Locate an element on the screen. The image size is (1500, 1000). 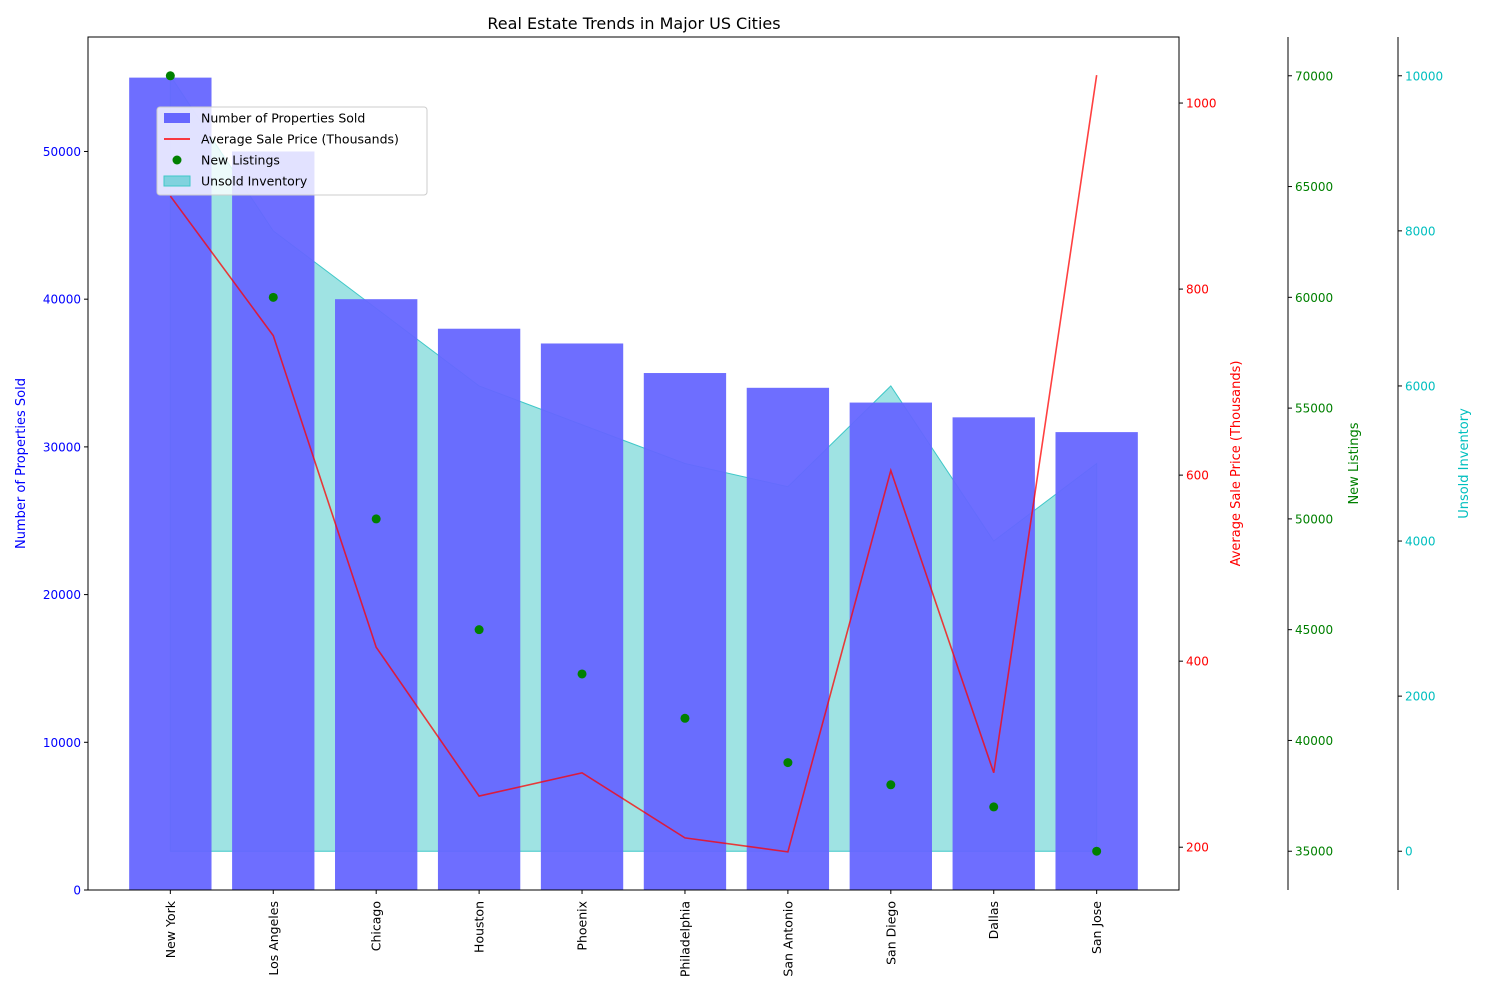
axis-label-new-listings: New Listings is located at coordinates (1354, 463).